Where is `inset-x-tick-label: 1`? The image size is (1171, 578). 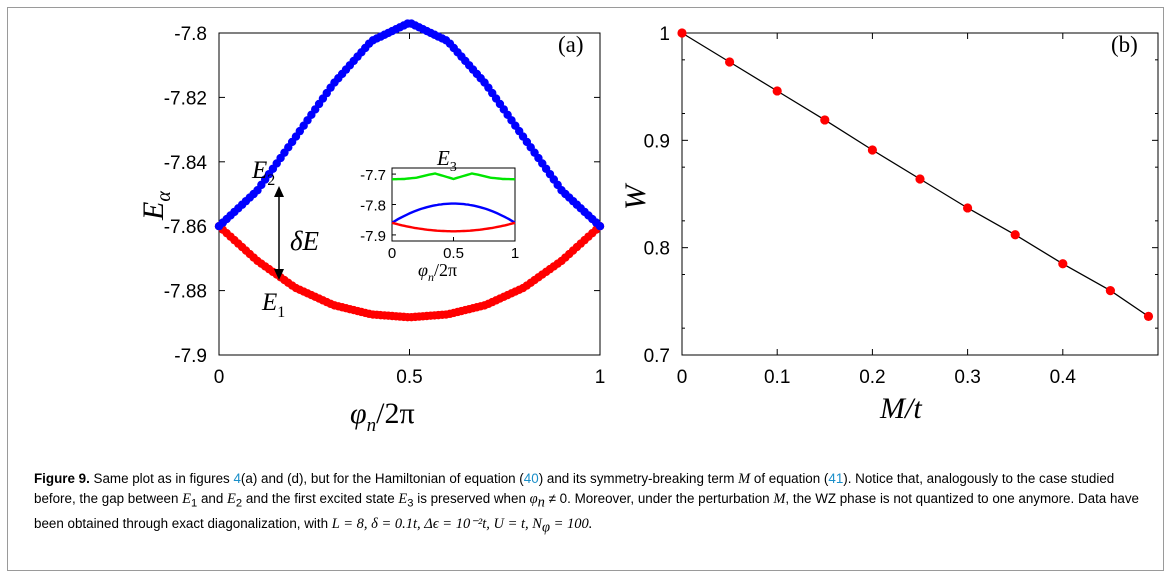
inset-x-tick-label: 1 is located at coordinates (515, 253).